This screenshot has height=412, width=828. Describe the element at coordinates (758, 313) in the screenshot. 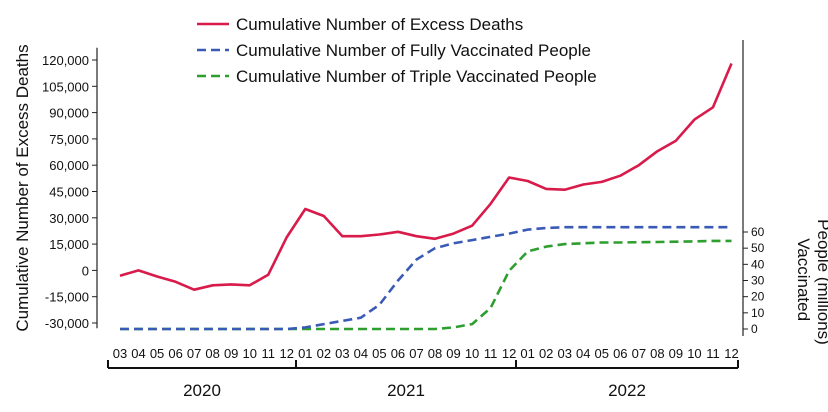

I see `y-tick-label-right: 10` at that location.